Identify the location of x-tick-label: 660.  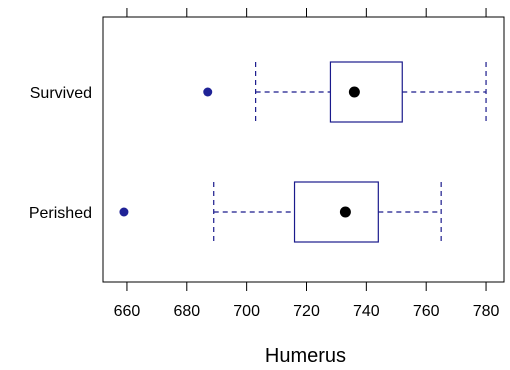
(127, 311).